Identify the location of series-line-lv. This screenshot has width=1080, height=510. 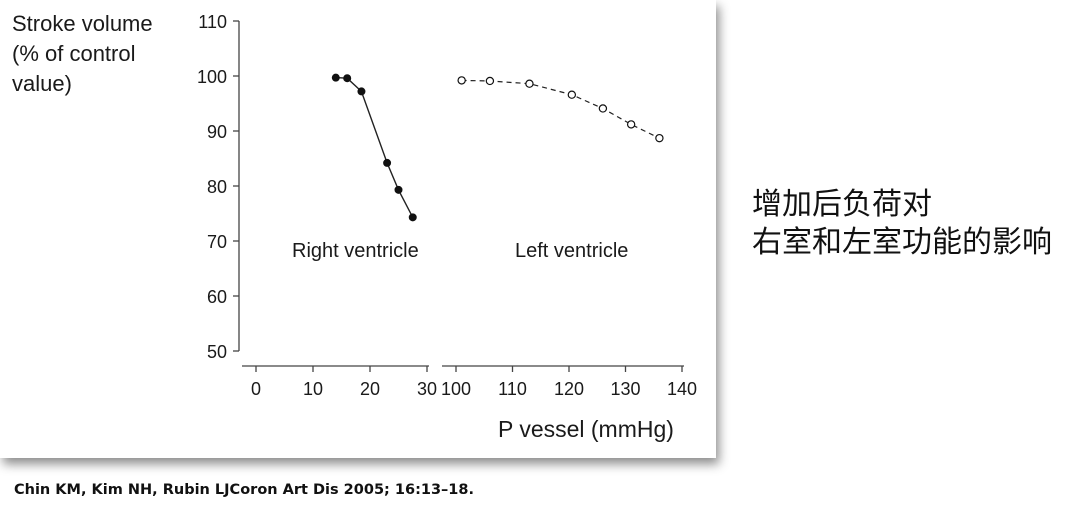
(560, 109).